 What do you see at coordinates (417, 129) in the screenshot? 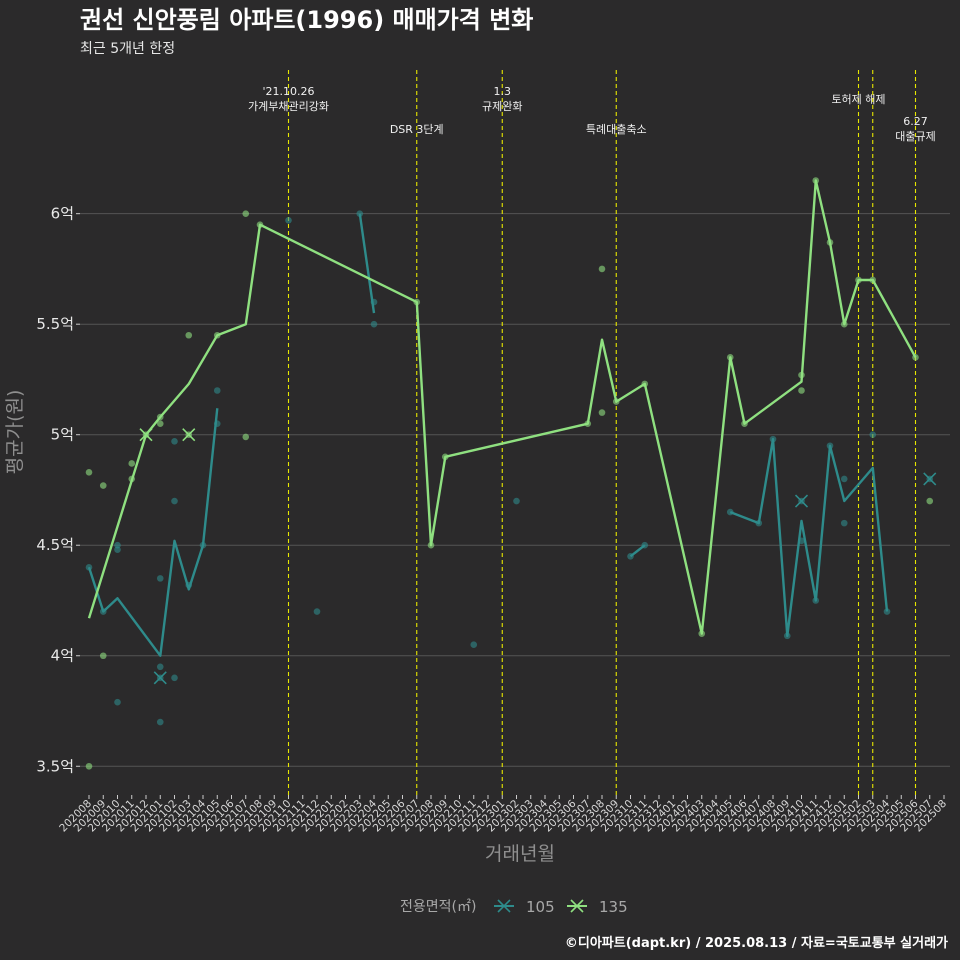
I see `annotation-label: DSR 3단계` at bounding box center [417, 129].